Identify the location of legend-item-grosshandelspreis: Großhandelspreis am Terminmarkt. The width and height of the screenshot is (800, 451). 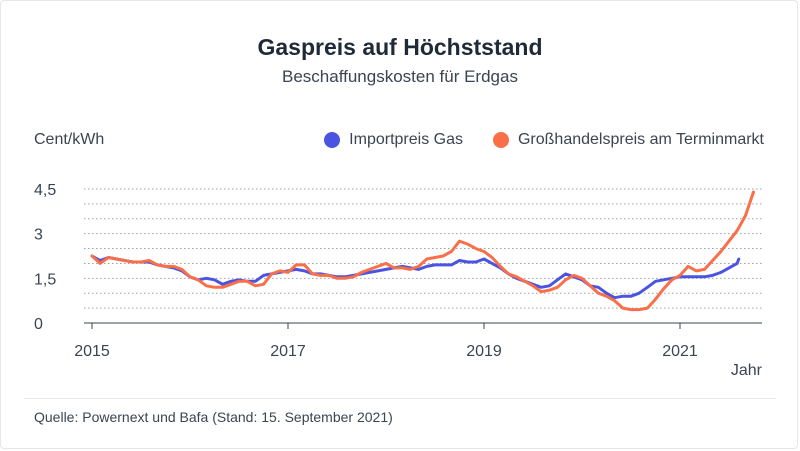
(628, 140).